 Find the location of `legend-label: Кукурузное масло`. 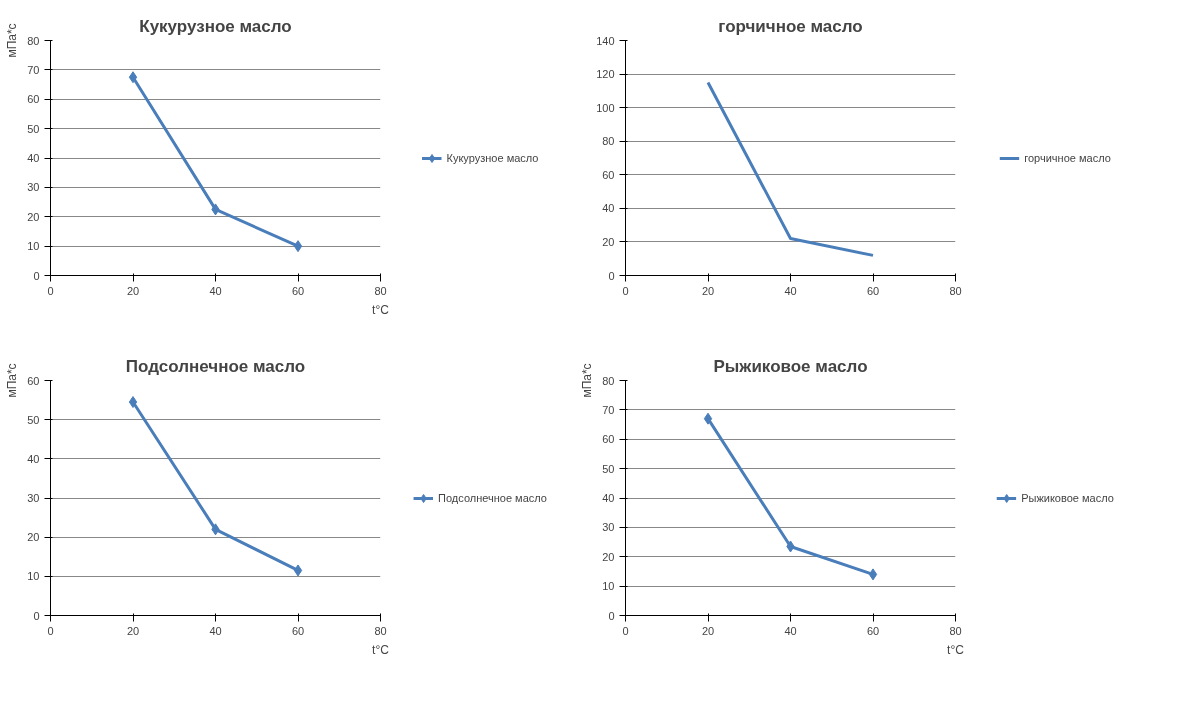

legend-label: Кукурузное масло is located at coordinates (492, 157).